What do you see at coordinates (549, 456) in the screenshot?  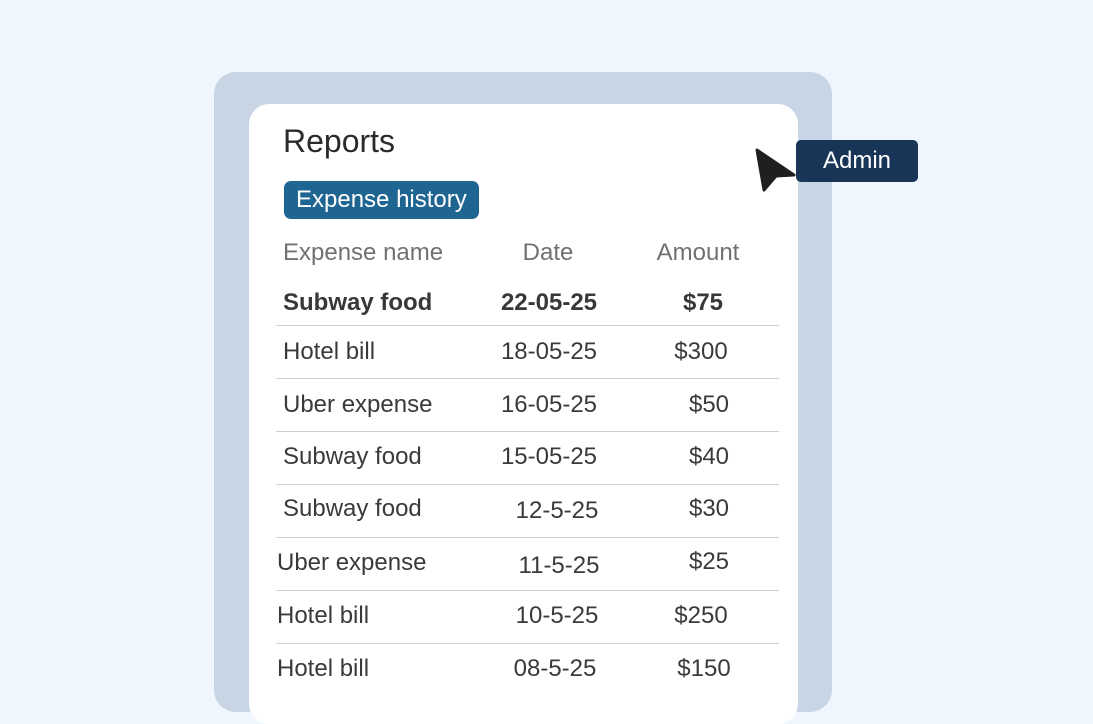 I see `table-row-3-date: 15-05-25` at bounding box center [549, 456].